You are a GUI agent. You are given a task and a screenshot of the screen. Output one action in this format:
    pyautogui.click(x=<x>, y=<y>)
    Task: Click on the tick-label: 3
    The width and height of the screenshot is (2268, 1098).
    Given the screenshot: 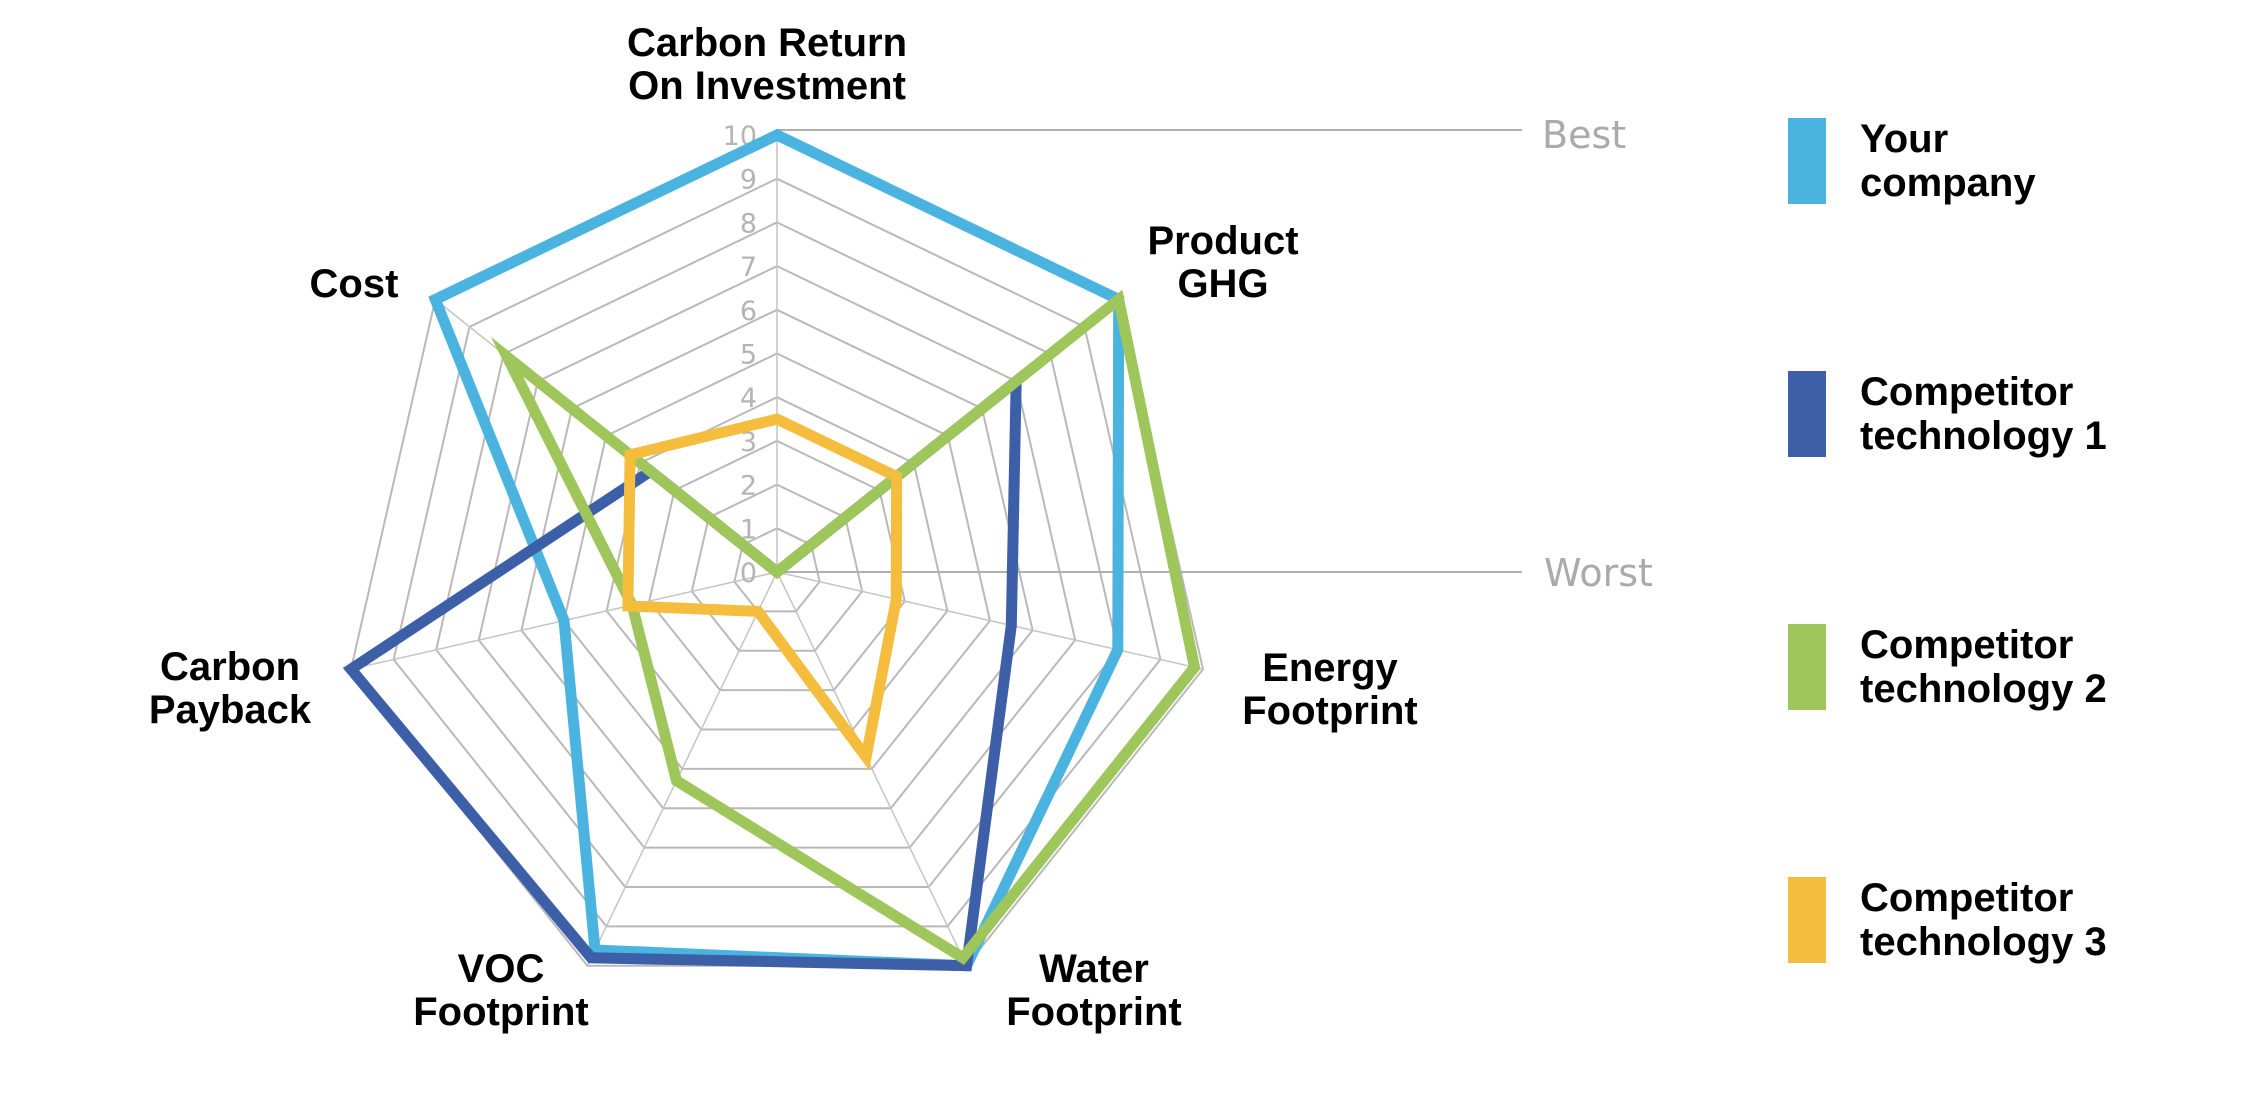 What is the action you would take?
    pyautogui.click(x=748, y=442)
    